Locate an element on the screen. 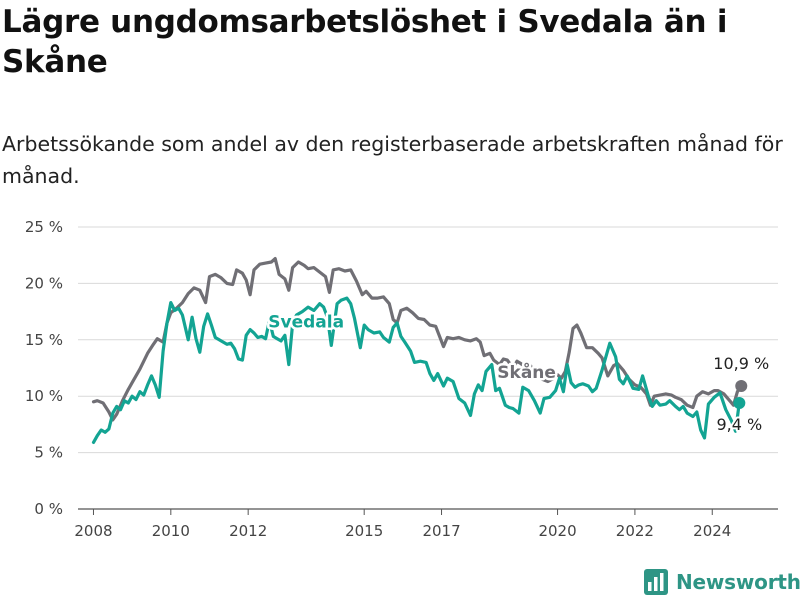  x-tick-label: 2024 is located at coordinates (712, 531).